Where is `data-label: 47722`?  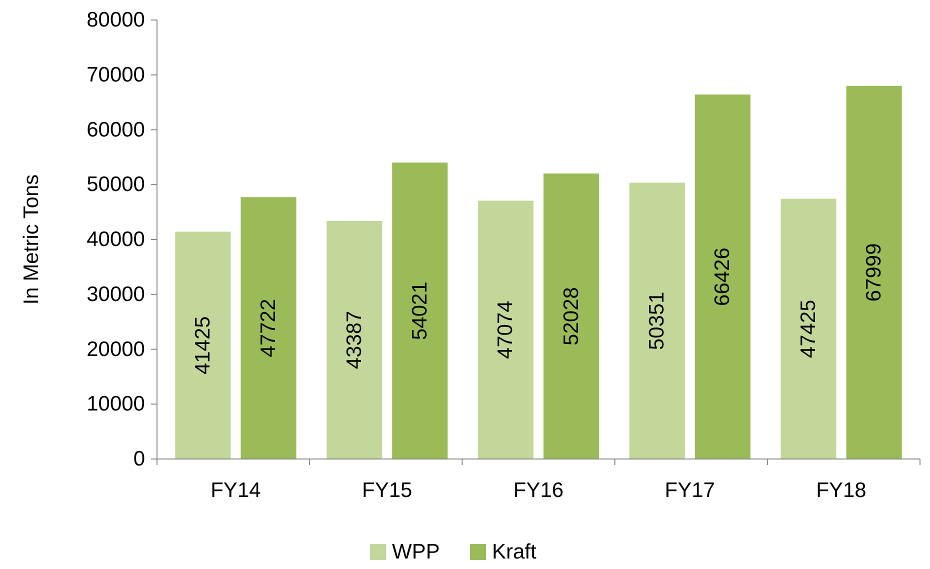 data-label: 47722 is located at coordinates (268, 328).